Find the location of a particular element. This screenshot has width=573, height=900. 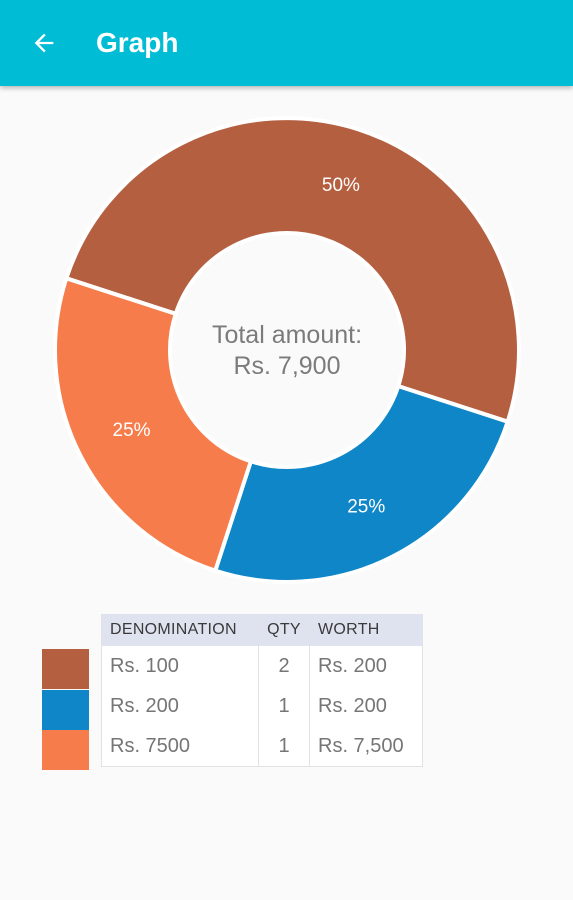

header-qty: QTY is located at coordinates (284, 630).